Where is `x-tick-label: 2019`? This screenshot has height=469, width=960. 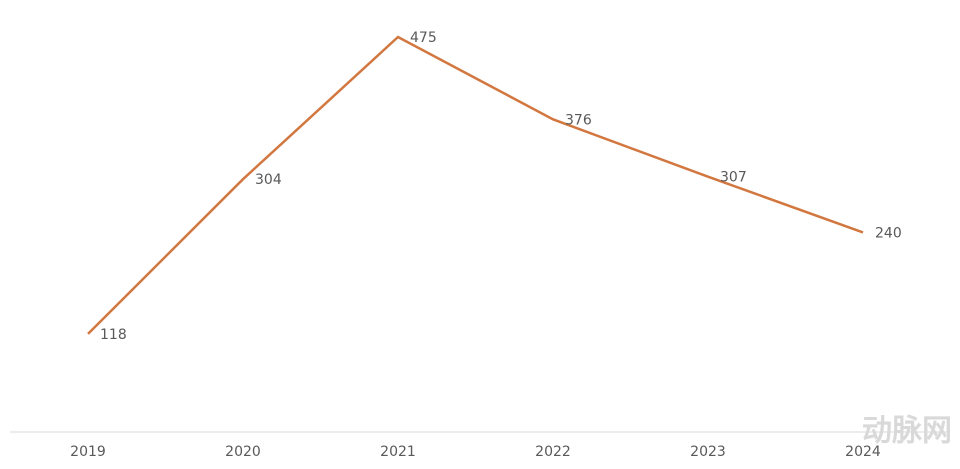
x-tick-label: 2019 is located at coordinates (88, 452).